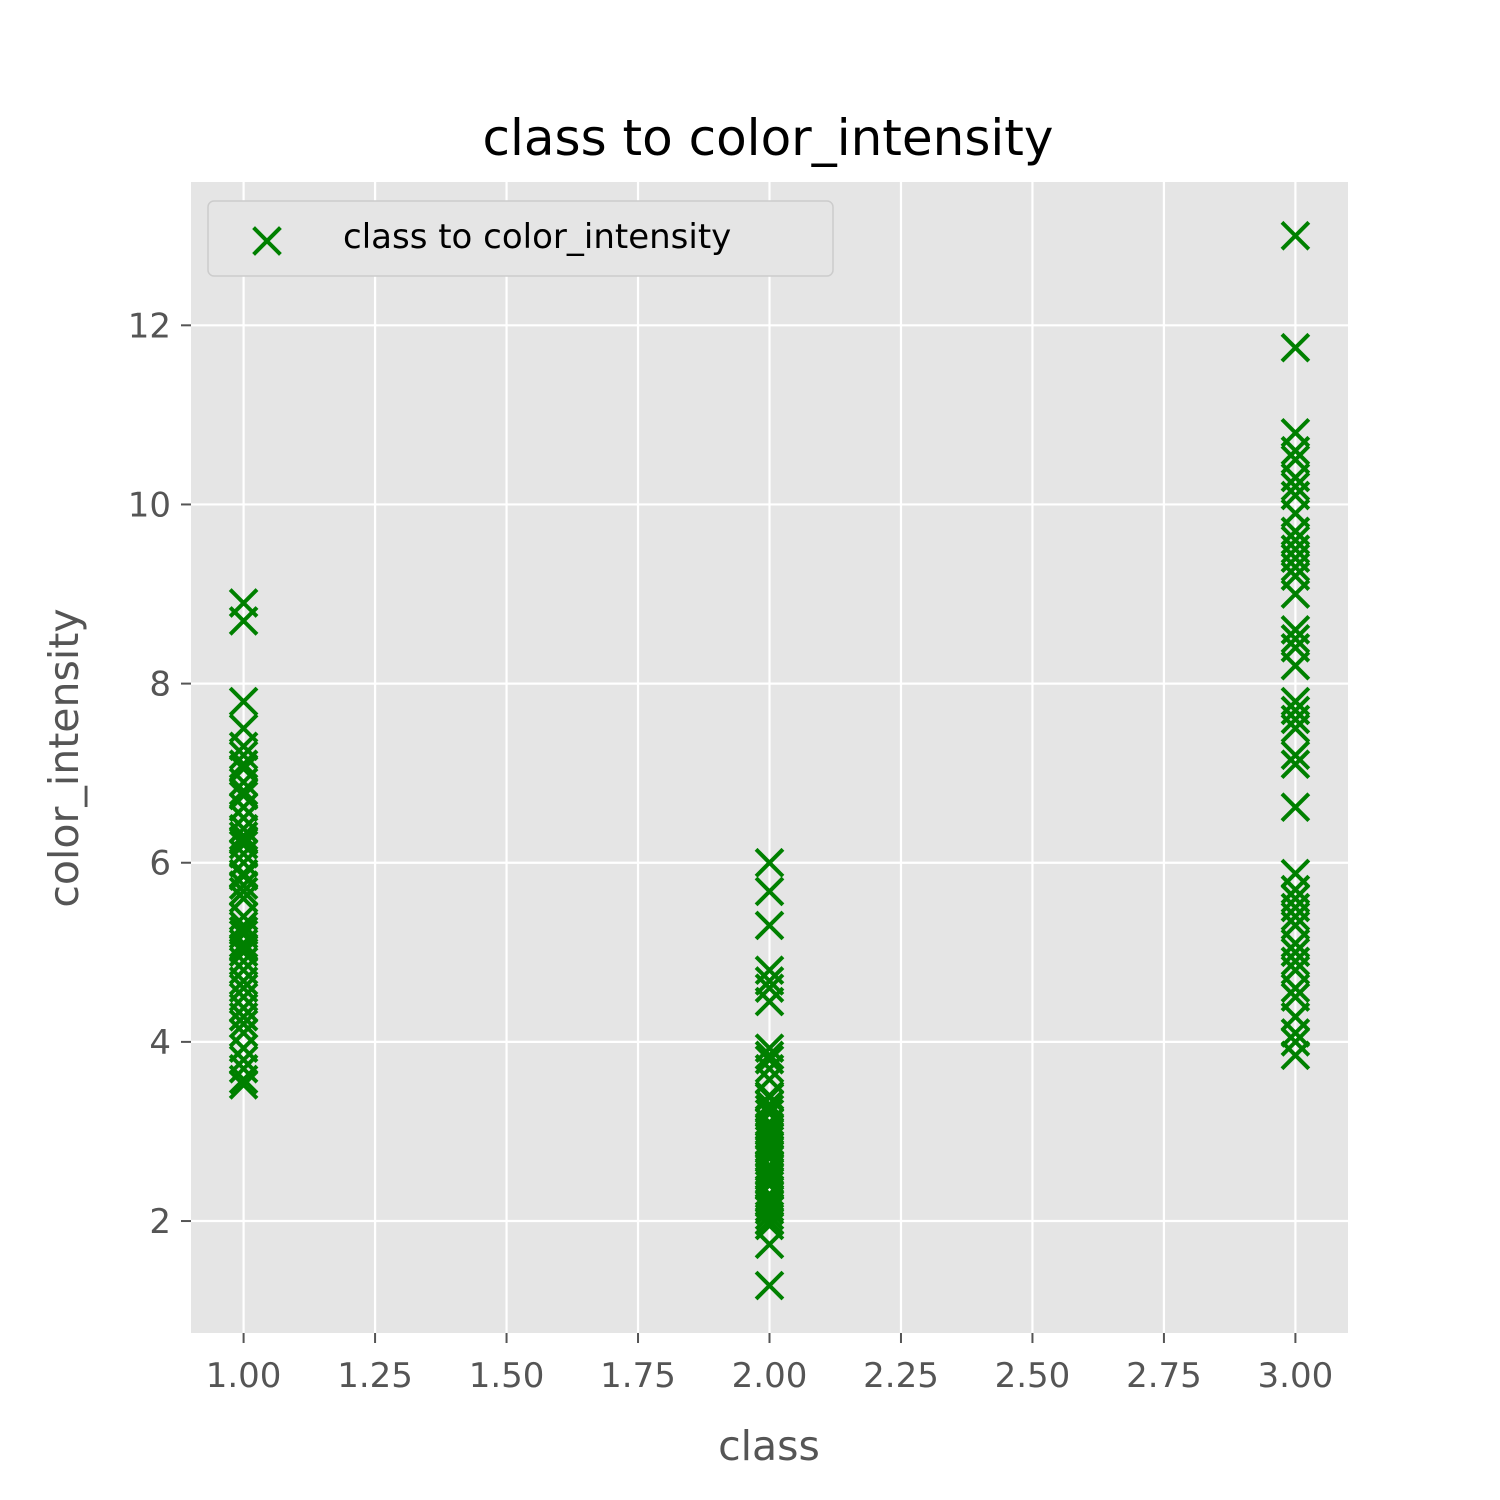  I want to click on legend-box, so click(520, 238).